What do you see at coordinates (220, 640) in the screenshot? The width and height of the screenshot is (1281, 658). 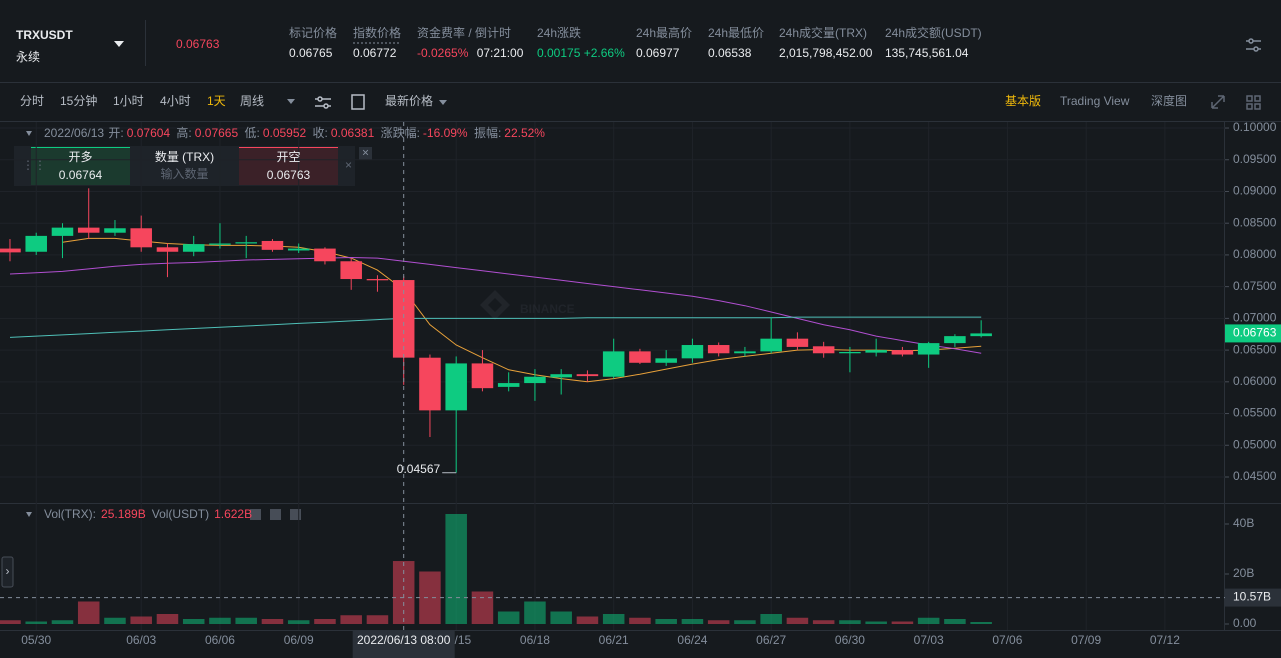 I see `time-tick-label: 06/06` at bounding box center [220, 640].